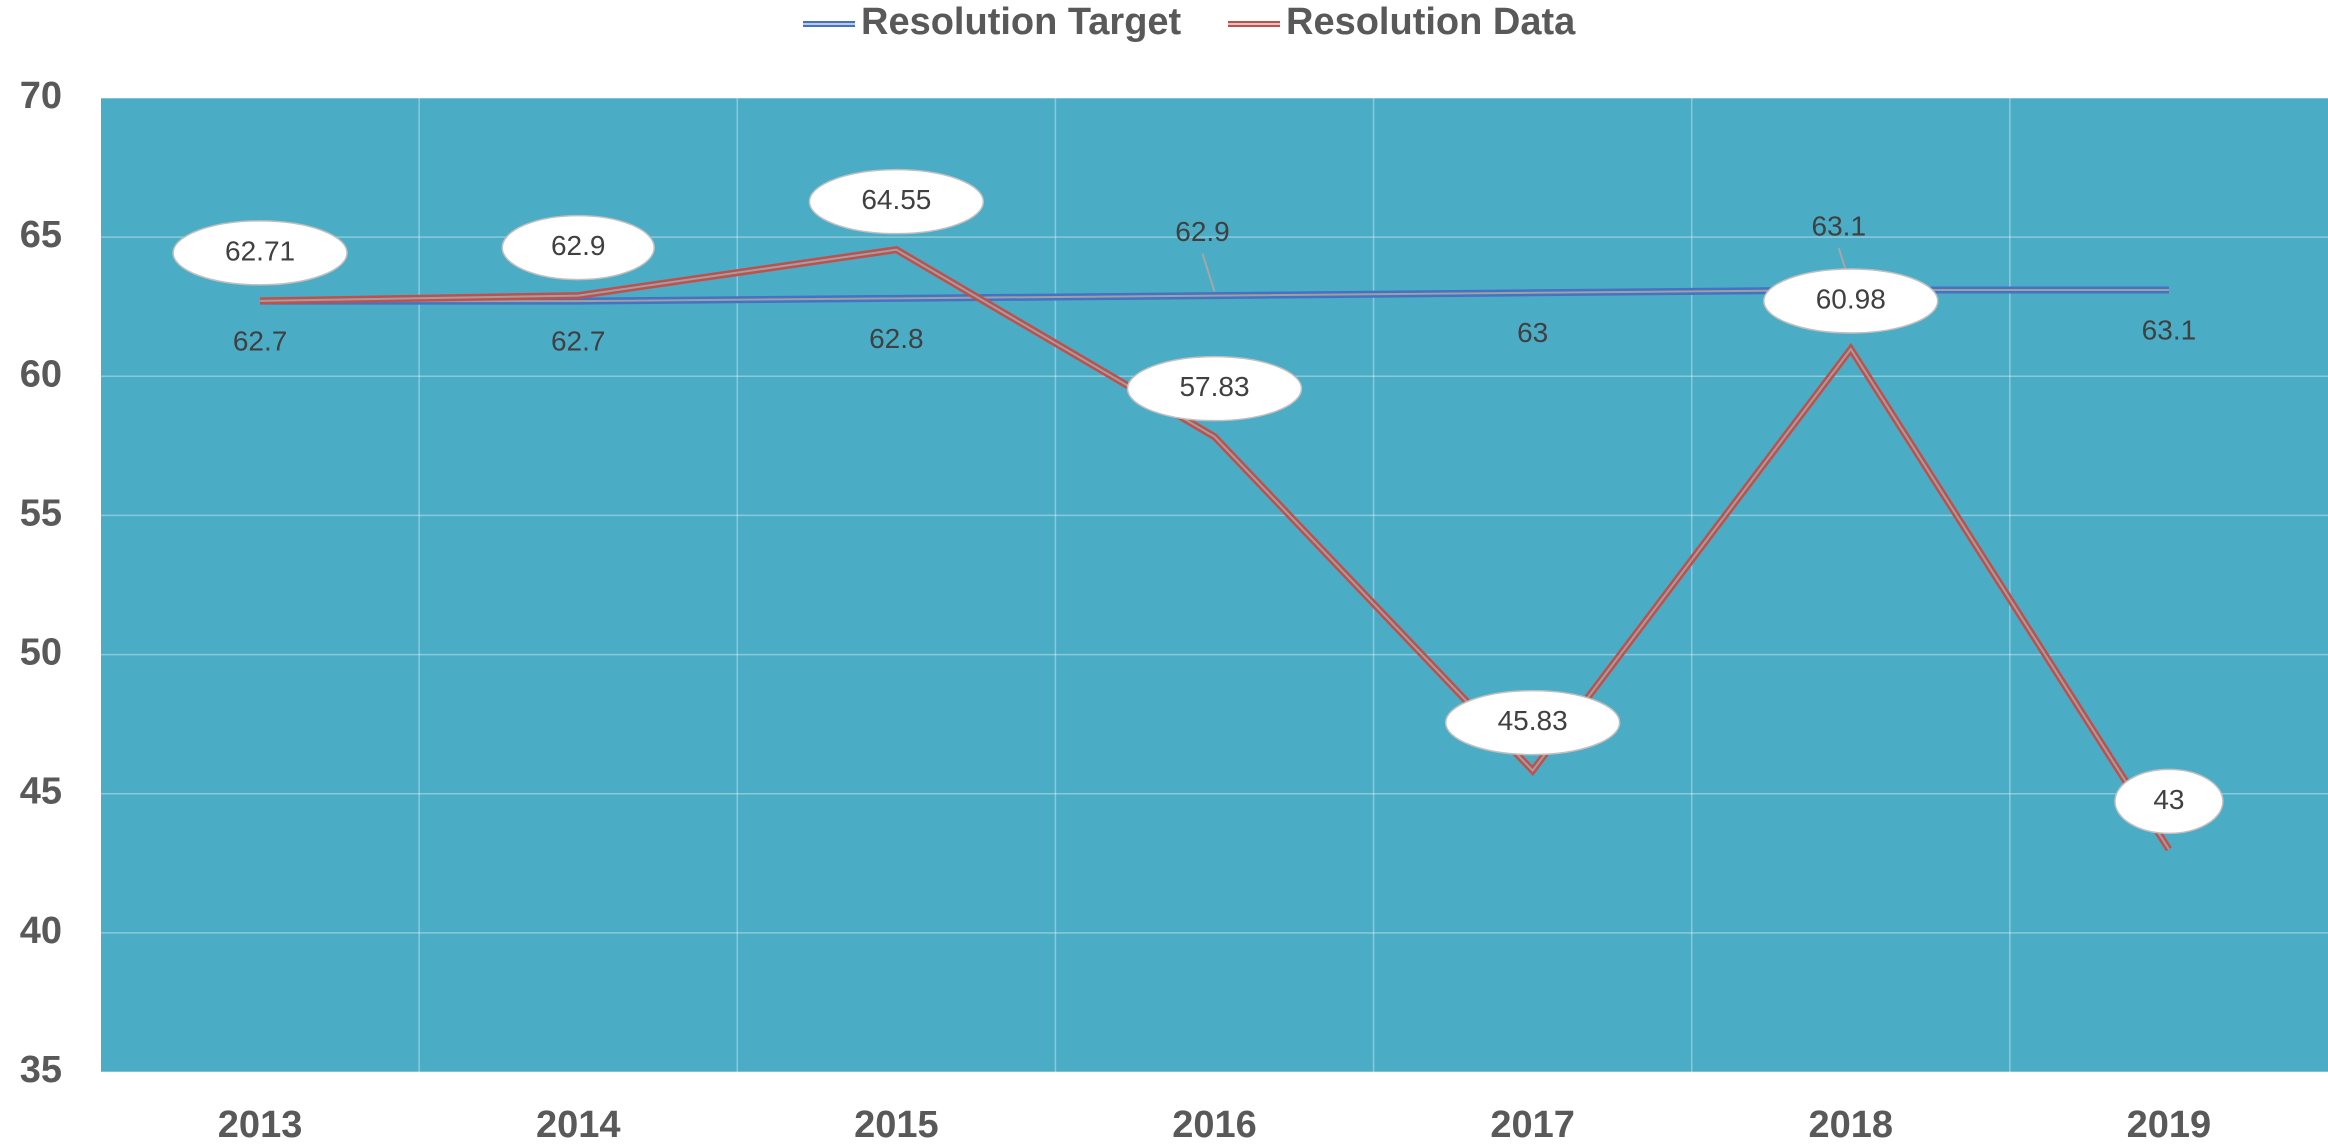  What do you see at coordinates (260, 250) in the screenshot?
I see `data-label: 62.71` at bounding box center [260, 250].